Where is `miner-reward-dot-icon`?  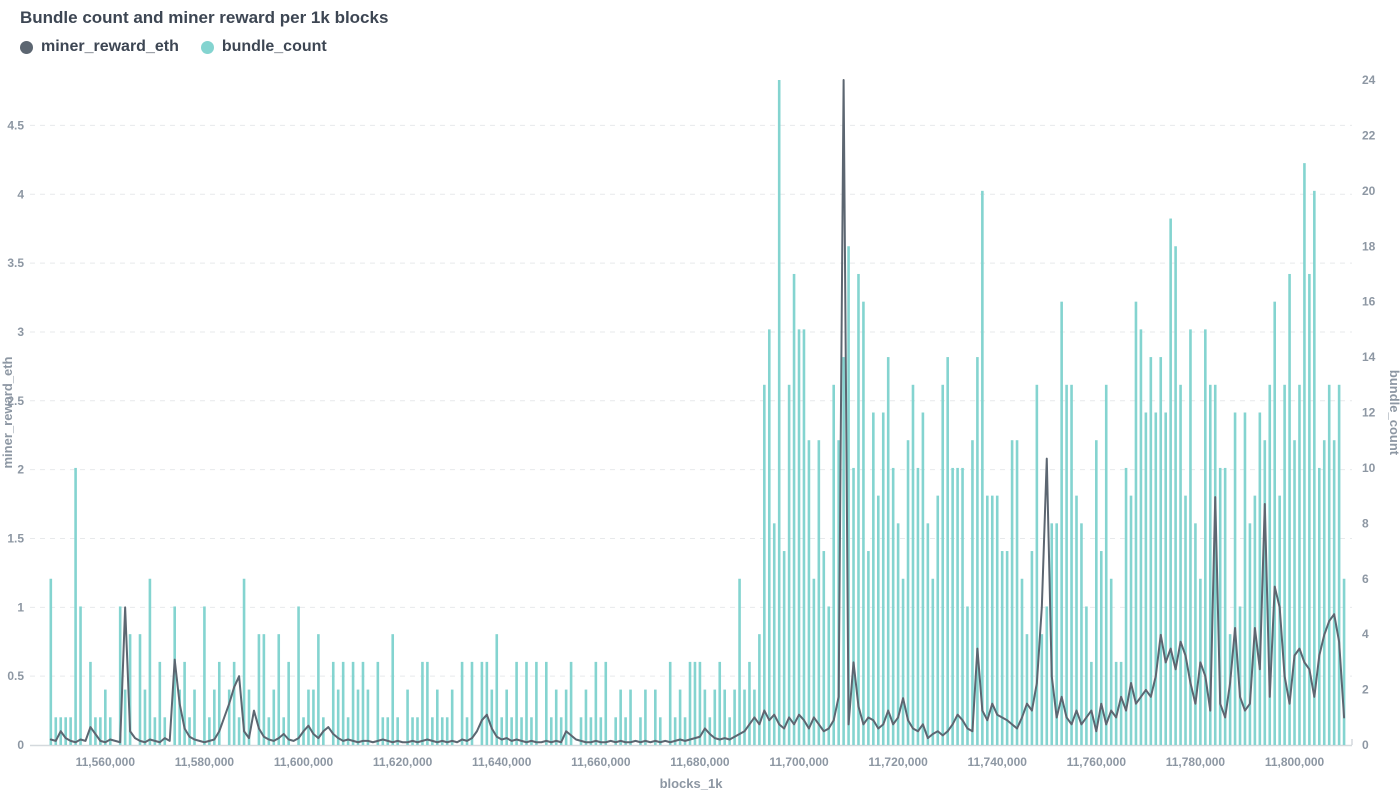
miner-reward-dot-icon is located at coordinates (26, 47).